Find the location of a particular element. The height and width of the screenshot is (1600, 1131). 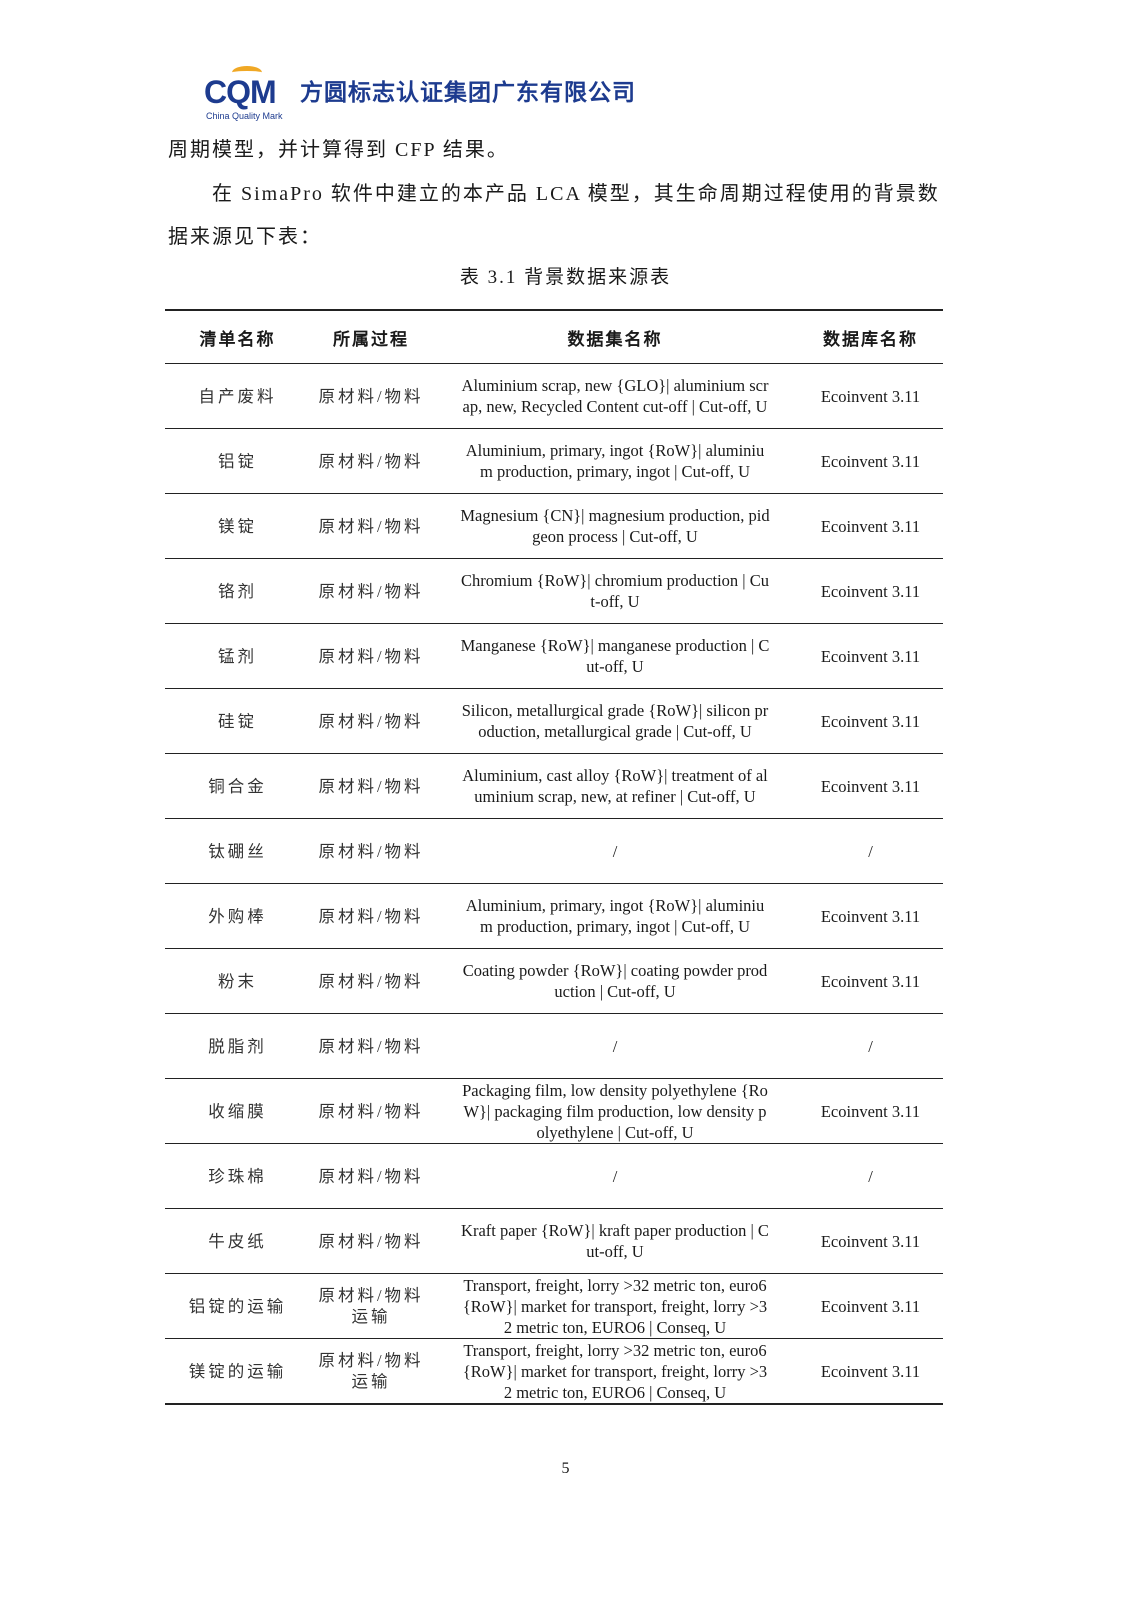

table-row: 脱脂剂 原材料/物料 / / is located at coordinates (554, 1046).